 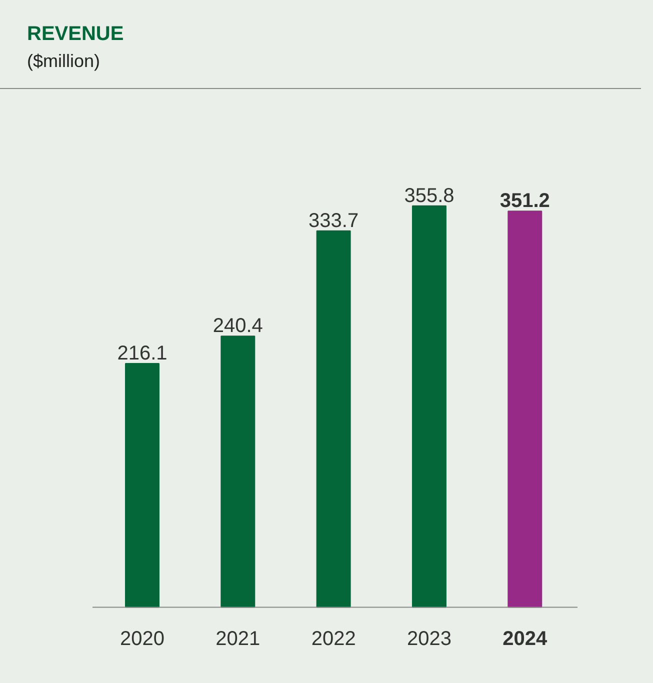 I want to click on chart-subtitle: ($million), so click(x=64, y=61).